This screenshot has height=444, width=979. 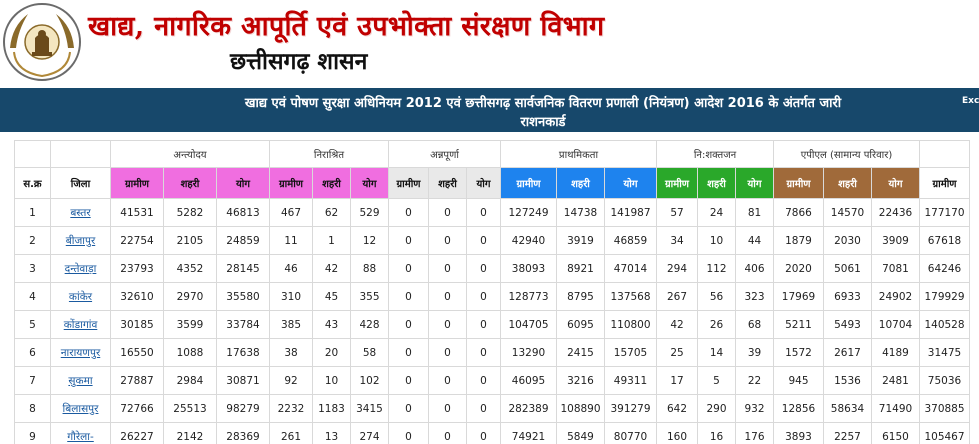 I want to click on value-cell: 6095, so click(x=580, y=324).